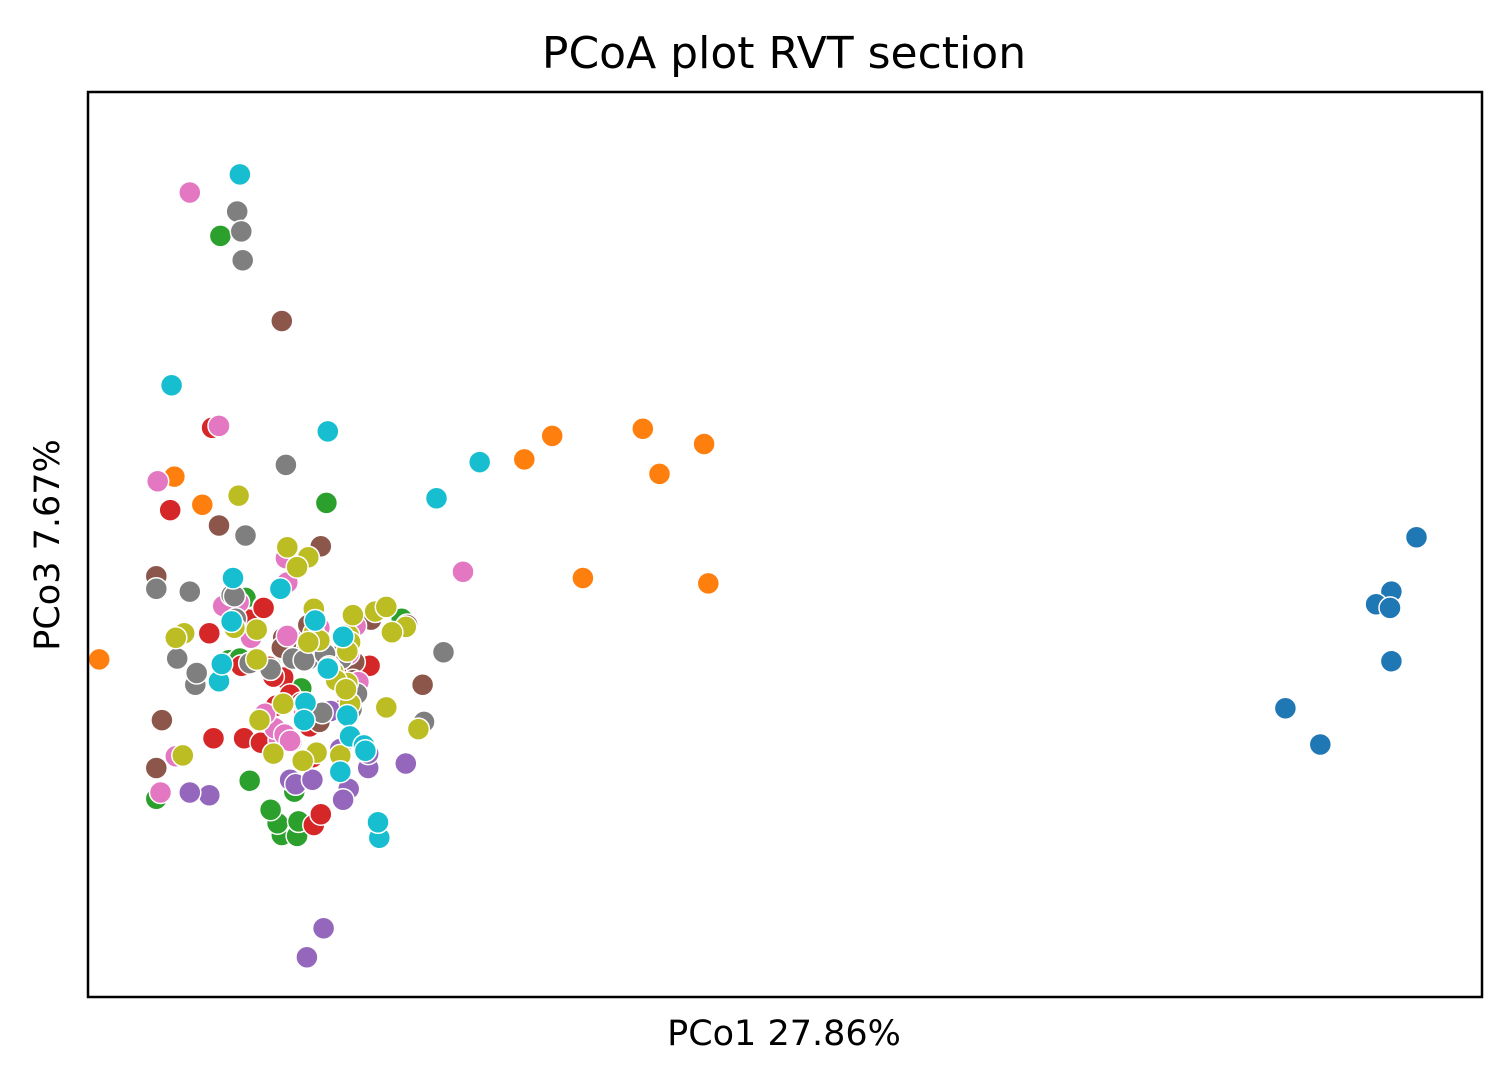  I want to click on scatter-point-s8-p35, so click(259, 720).